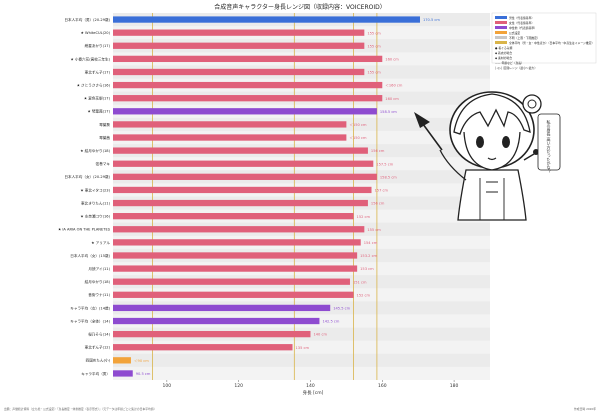 The width and height of the screenshot is (600, 414). I want to click on category-label: 紲星あかり(17), so click(98, 45).